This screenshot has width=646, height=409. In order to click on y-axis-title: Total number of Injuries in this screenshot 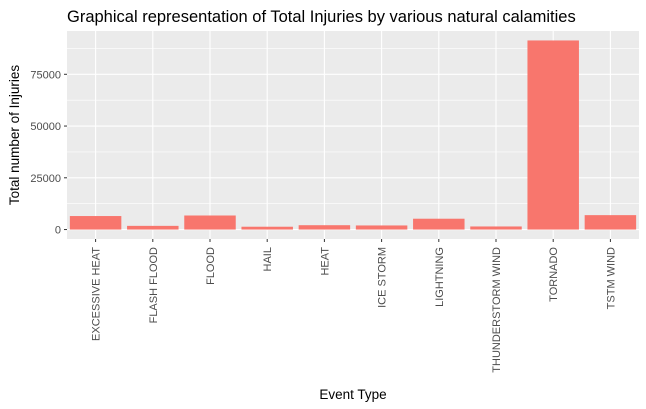, I will do `click(14, 135)`.